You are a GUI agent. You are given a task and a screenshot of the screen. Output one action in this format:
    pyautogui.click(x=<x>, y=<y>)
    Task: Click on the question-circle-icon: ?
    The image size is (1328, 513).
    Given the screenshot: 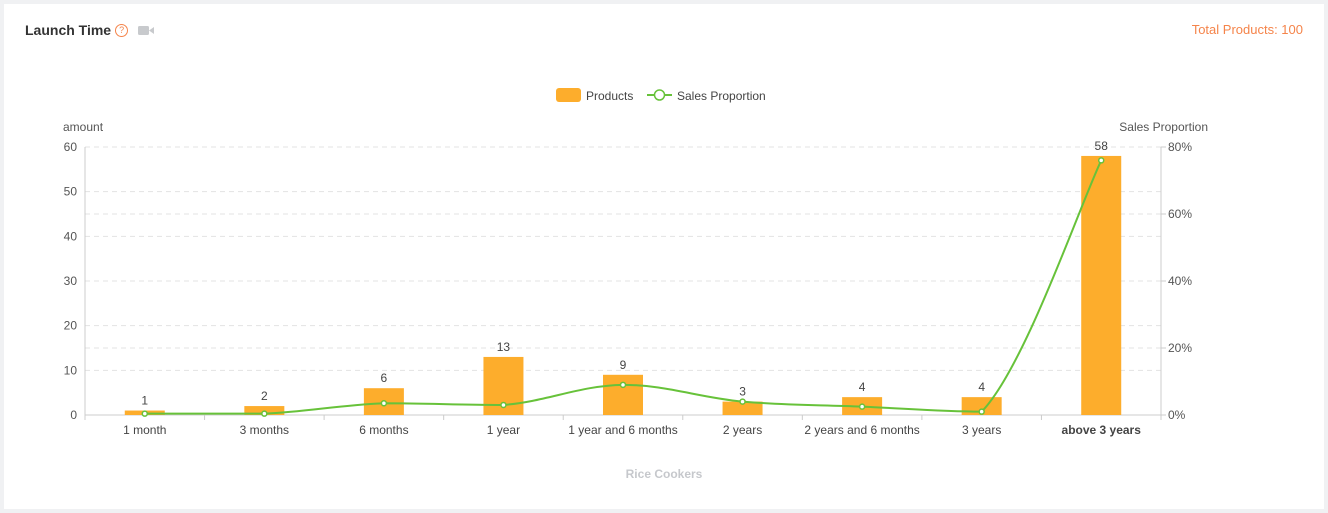 What is the action you would take?
    pyautogui.click(x=122, y=30)
    